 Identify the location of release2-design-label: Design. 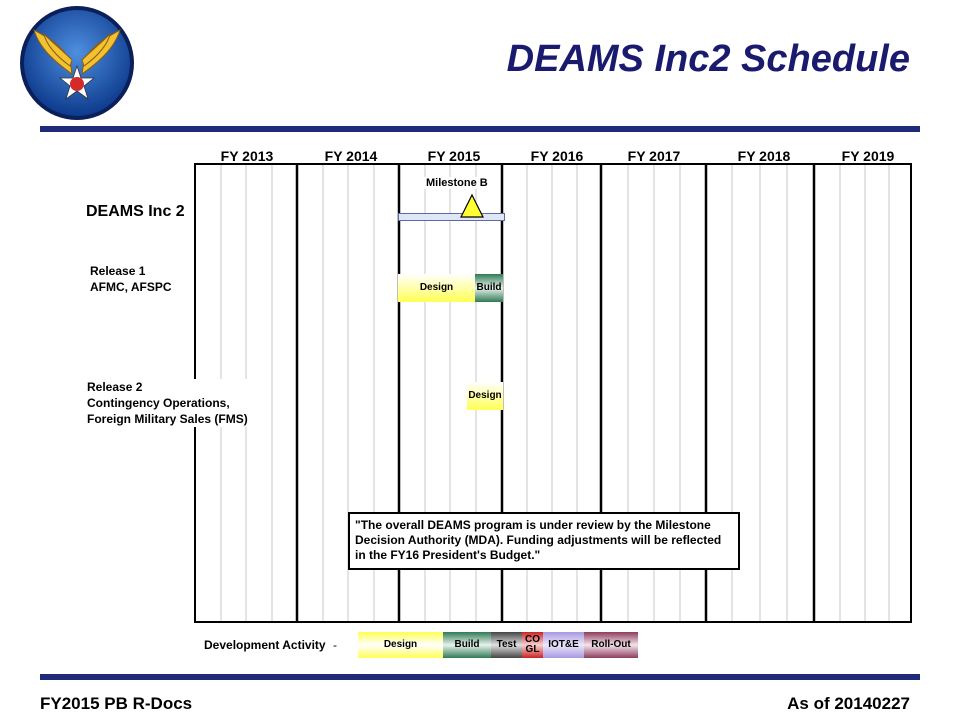
(485, 395).